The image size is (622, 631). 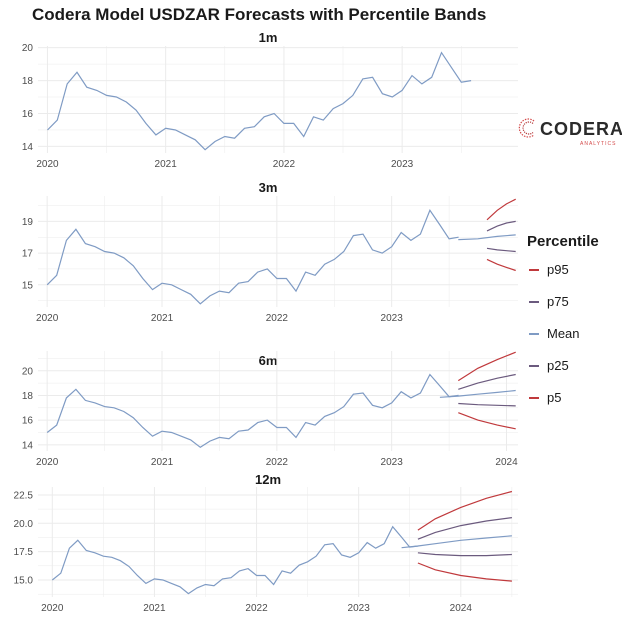 I want to click on codera-logo: CODERA ANALYTICS, so click(x=570, y=134).